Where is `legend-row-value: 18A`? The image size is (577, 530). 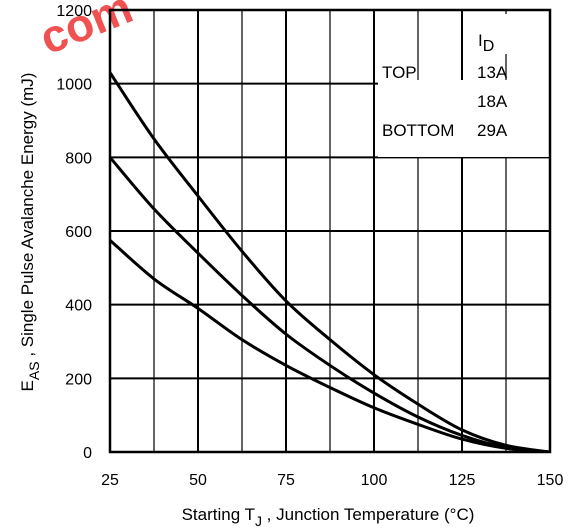 legend-row-value: 18A is located at coordinates (492, 101).